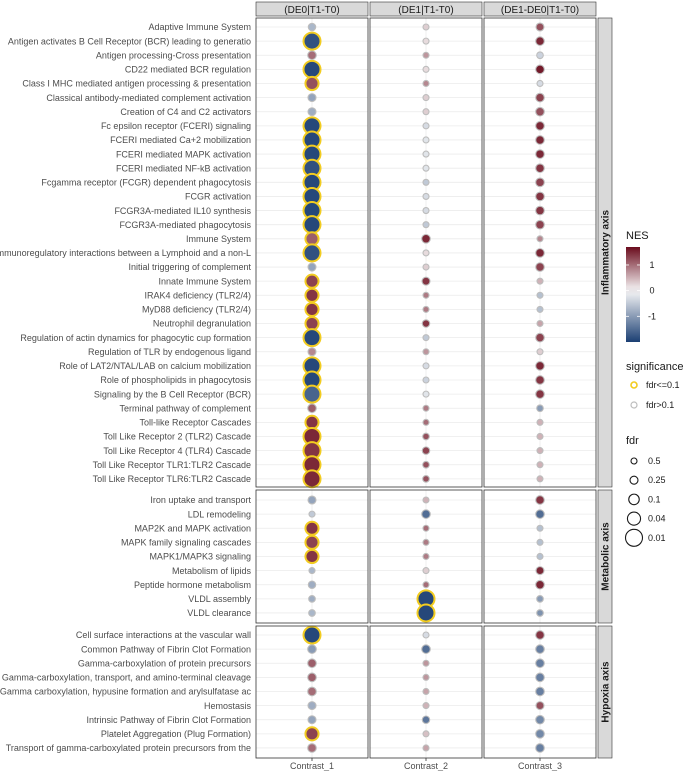 The width and height of the screenshot is (685, 771). What do you see at coordinates (634, 480) in the screenshot?
I see `legend-fdr-key` at bounding box center [634, 480].